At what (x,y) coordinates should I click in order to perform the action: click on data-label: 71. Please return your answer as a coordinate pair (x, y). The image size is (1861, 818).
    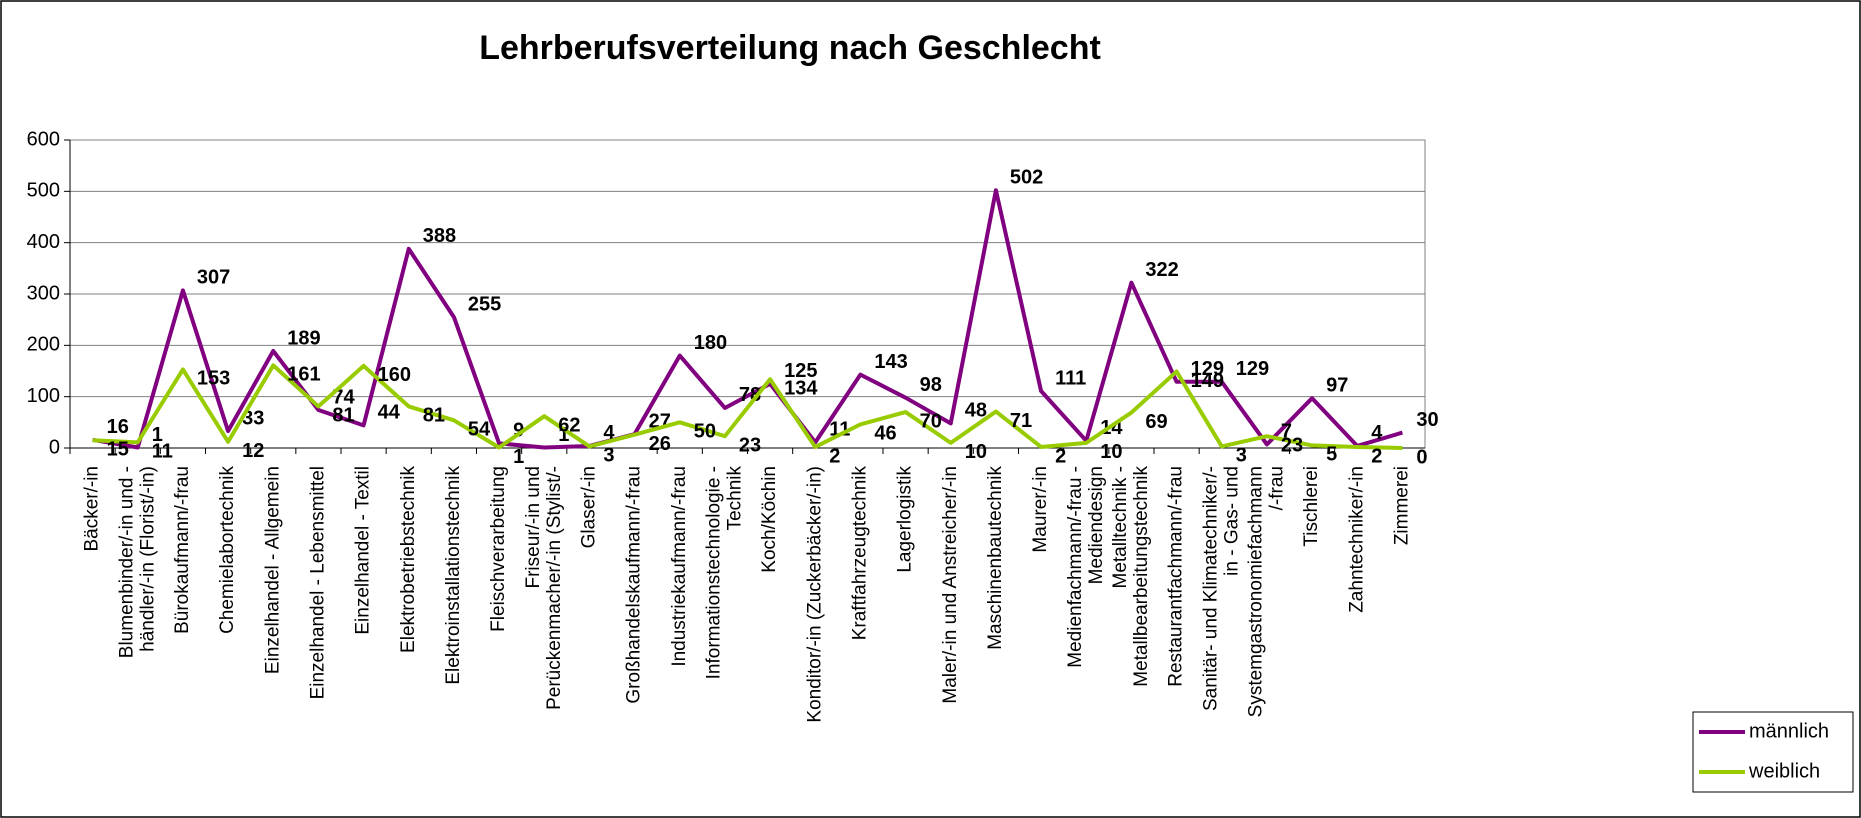
    Looking at the image, I should click on (1021, 421).